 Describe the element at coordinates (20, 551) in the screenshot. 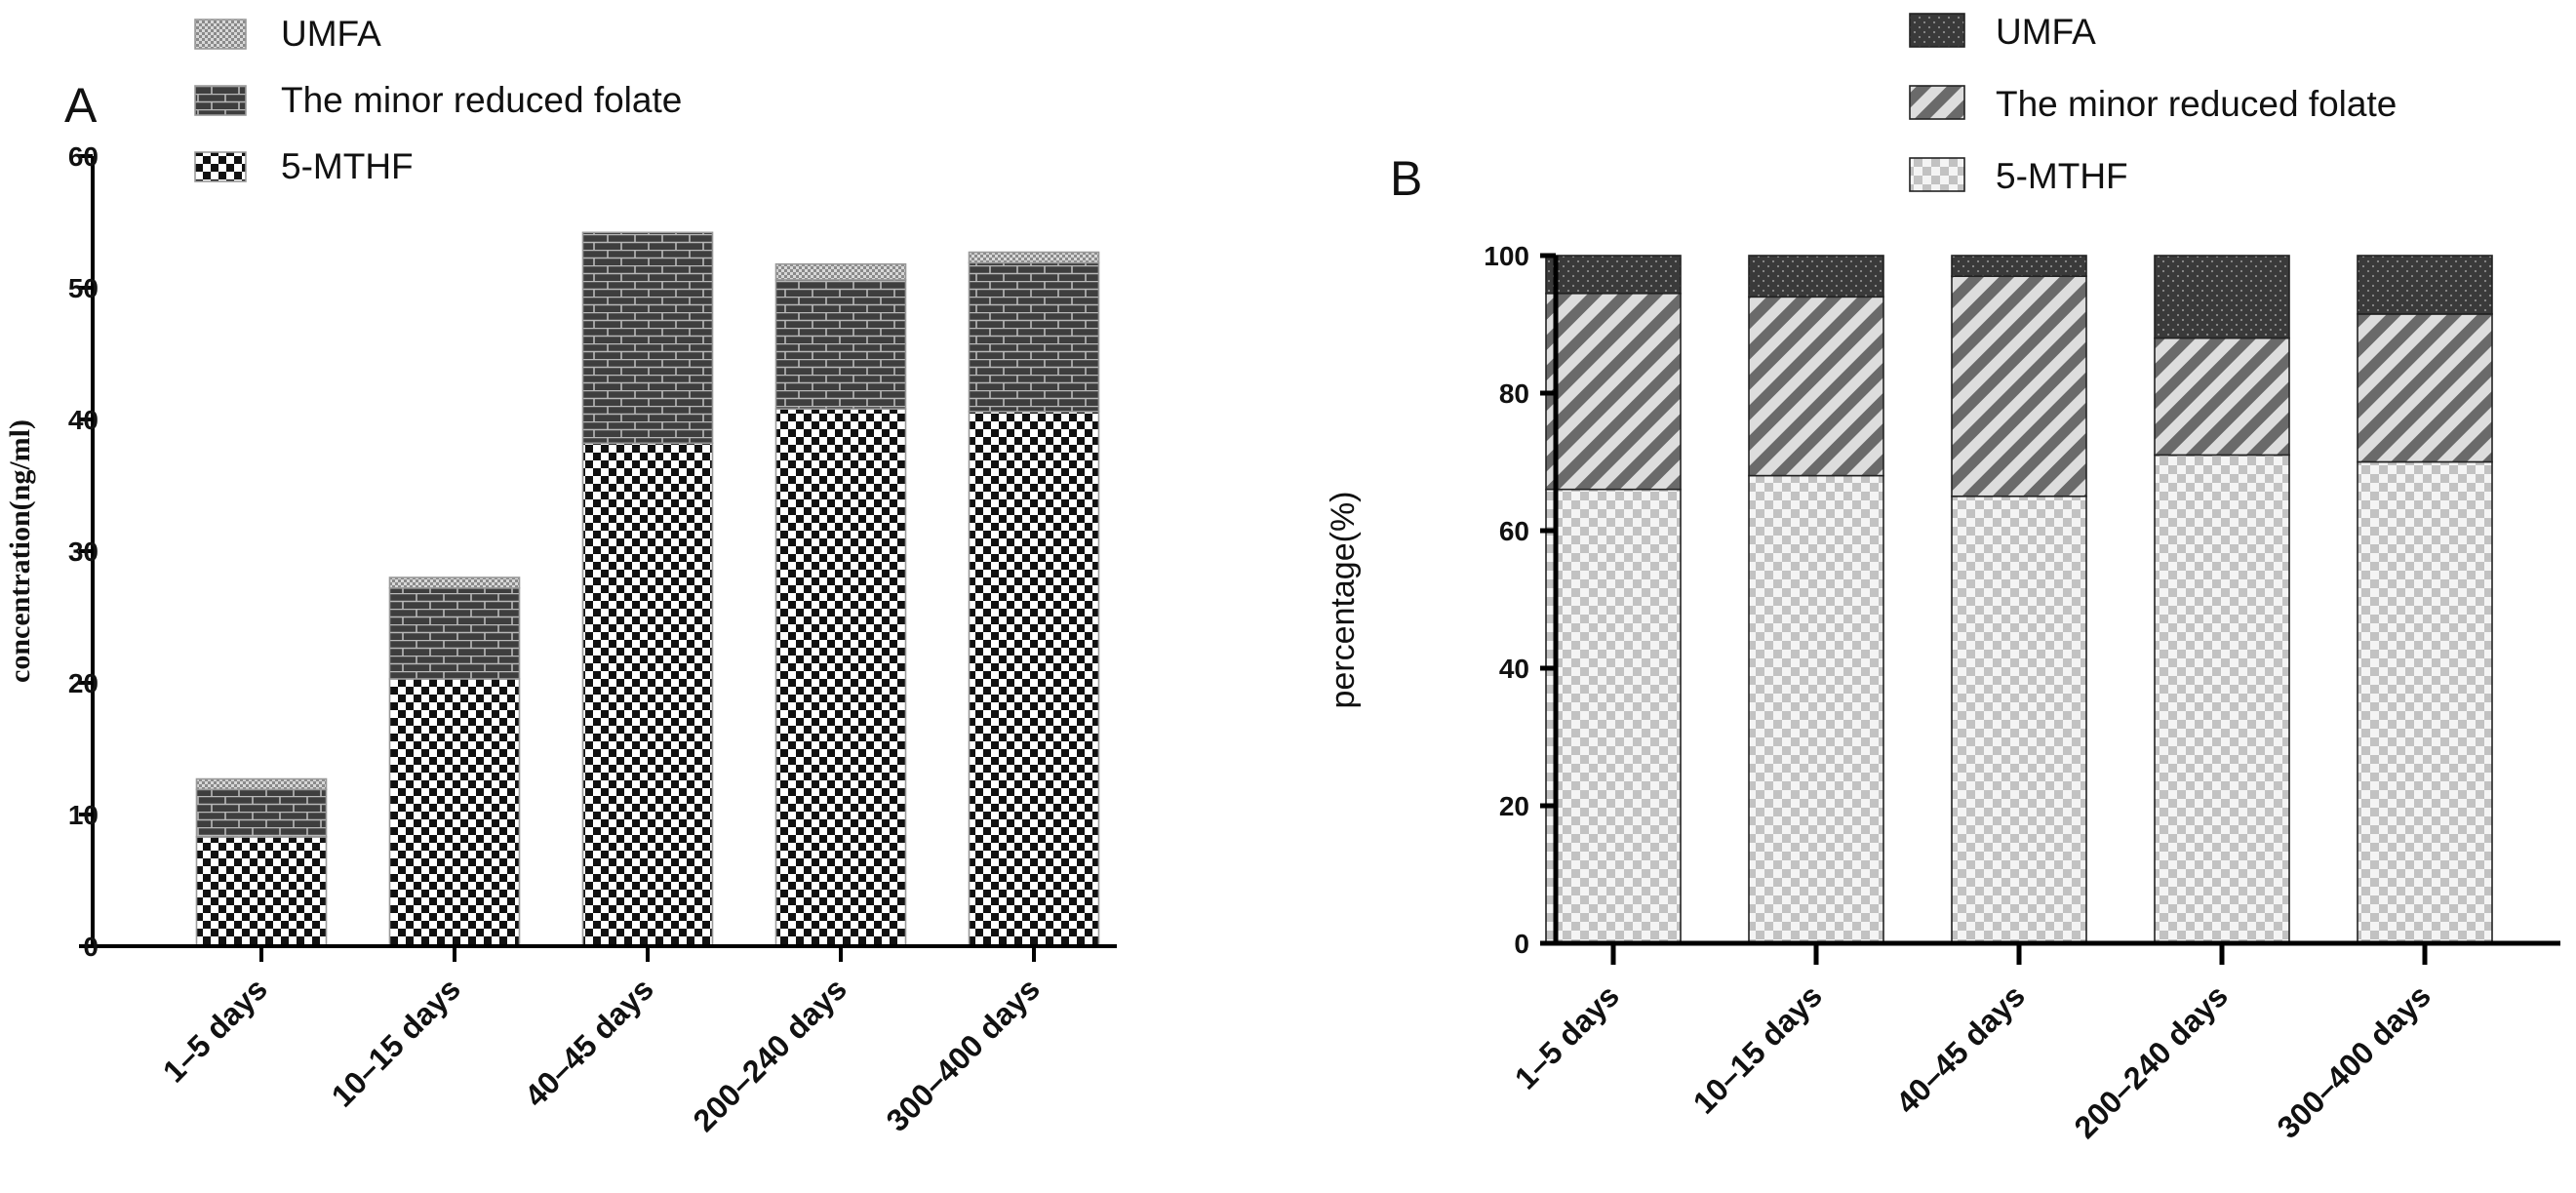

I see `y-axis-title: concentration(ng/ml)` at that location.